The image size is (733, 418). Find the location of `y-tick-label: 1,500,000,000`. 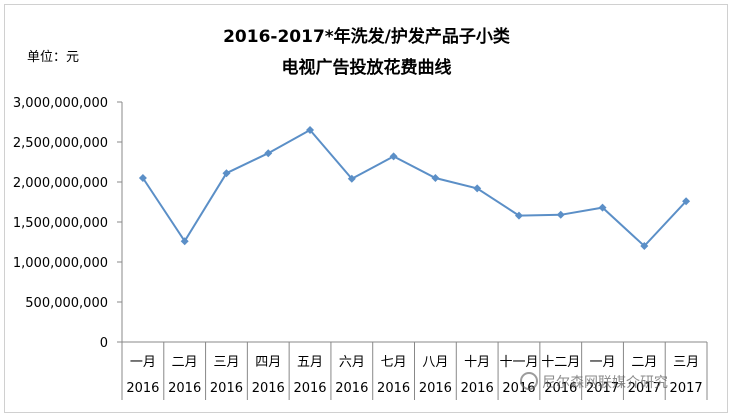

y-tick-label: 1,500,000,000 is located at coordinates (60, 223).